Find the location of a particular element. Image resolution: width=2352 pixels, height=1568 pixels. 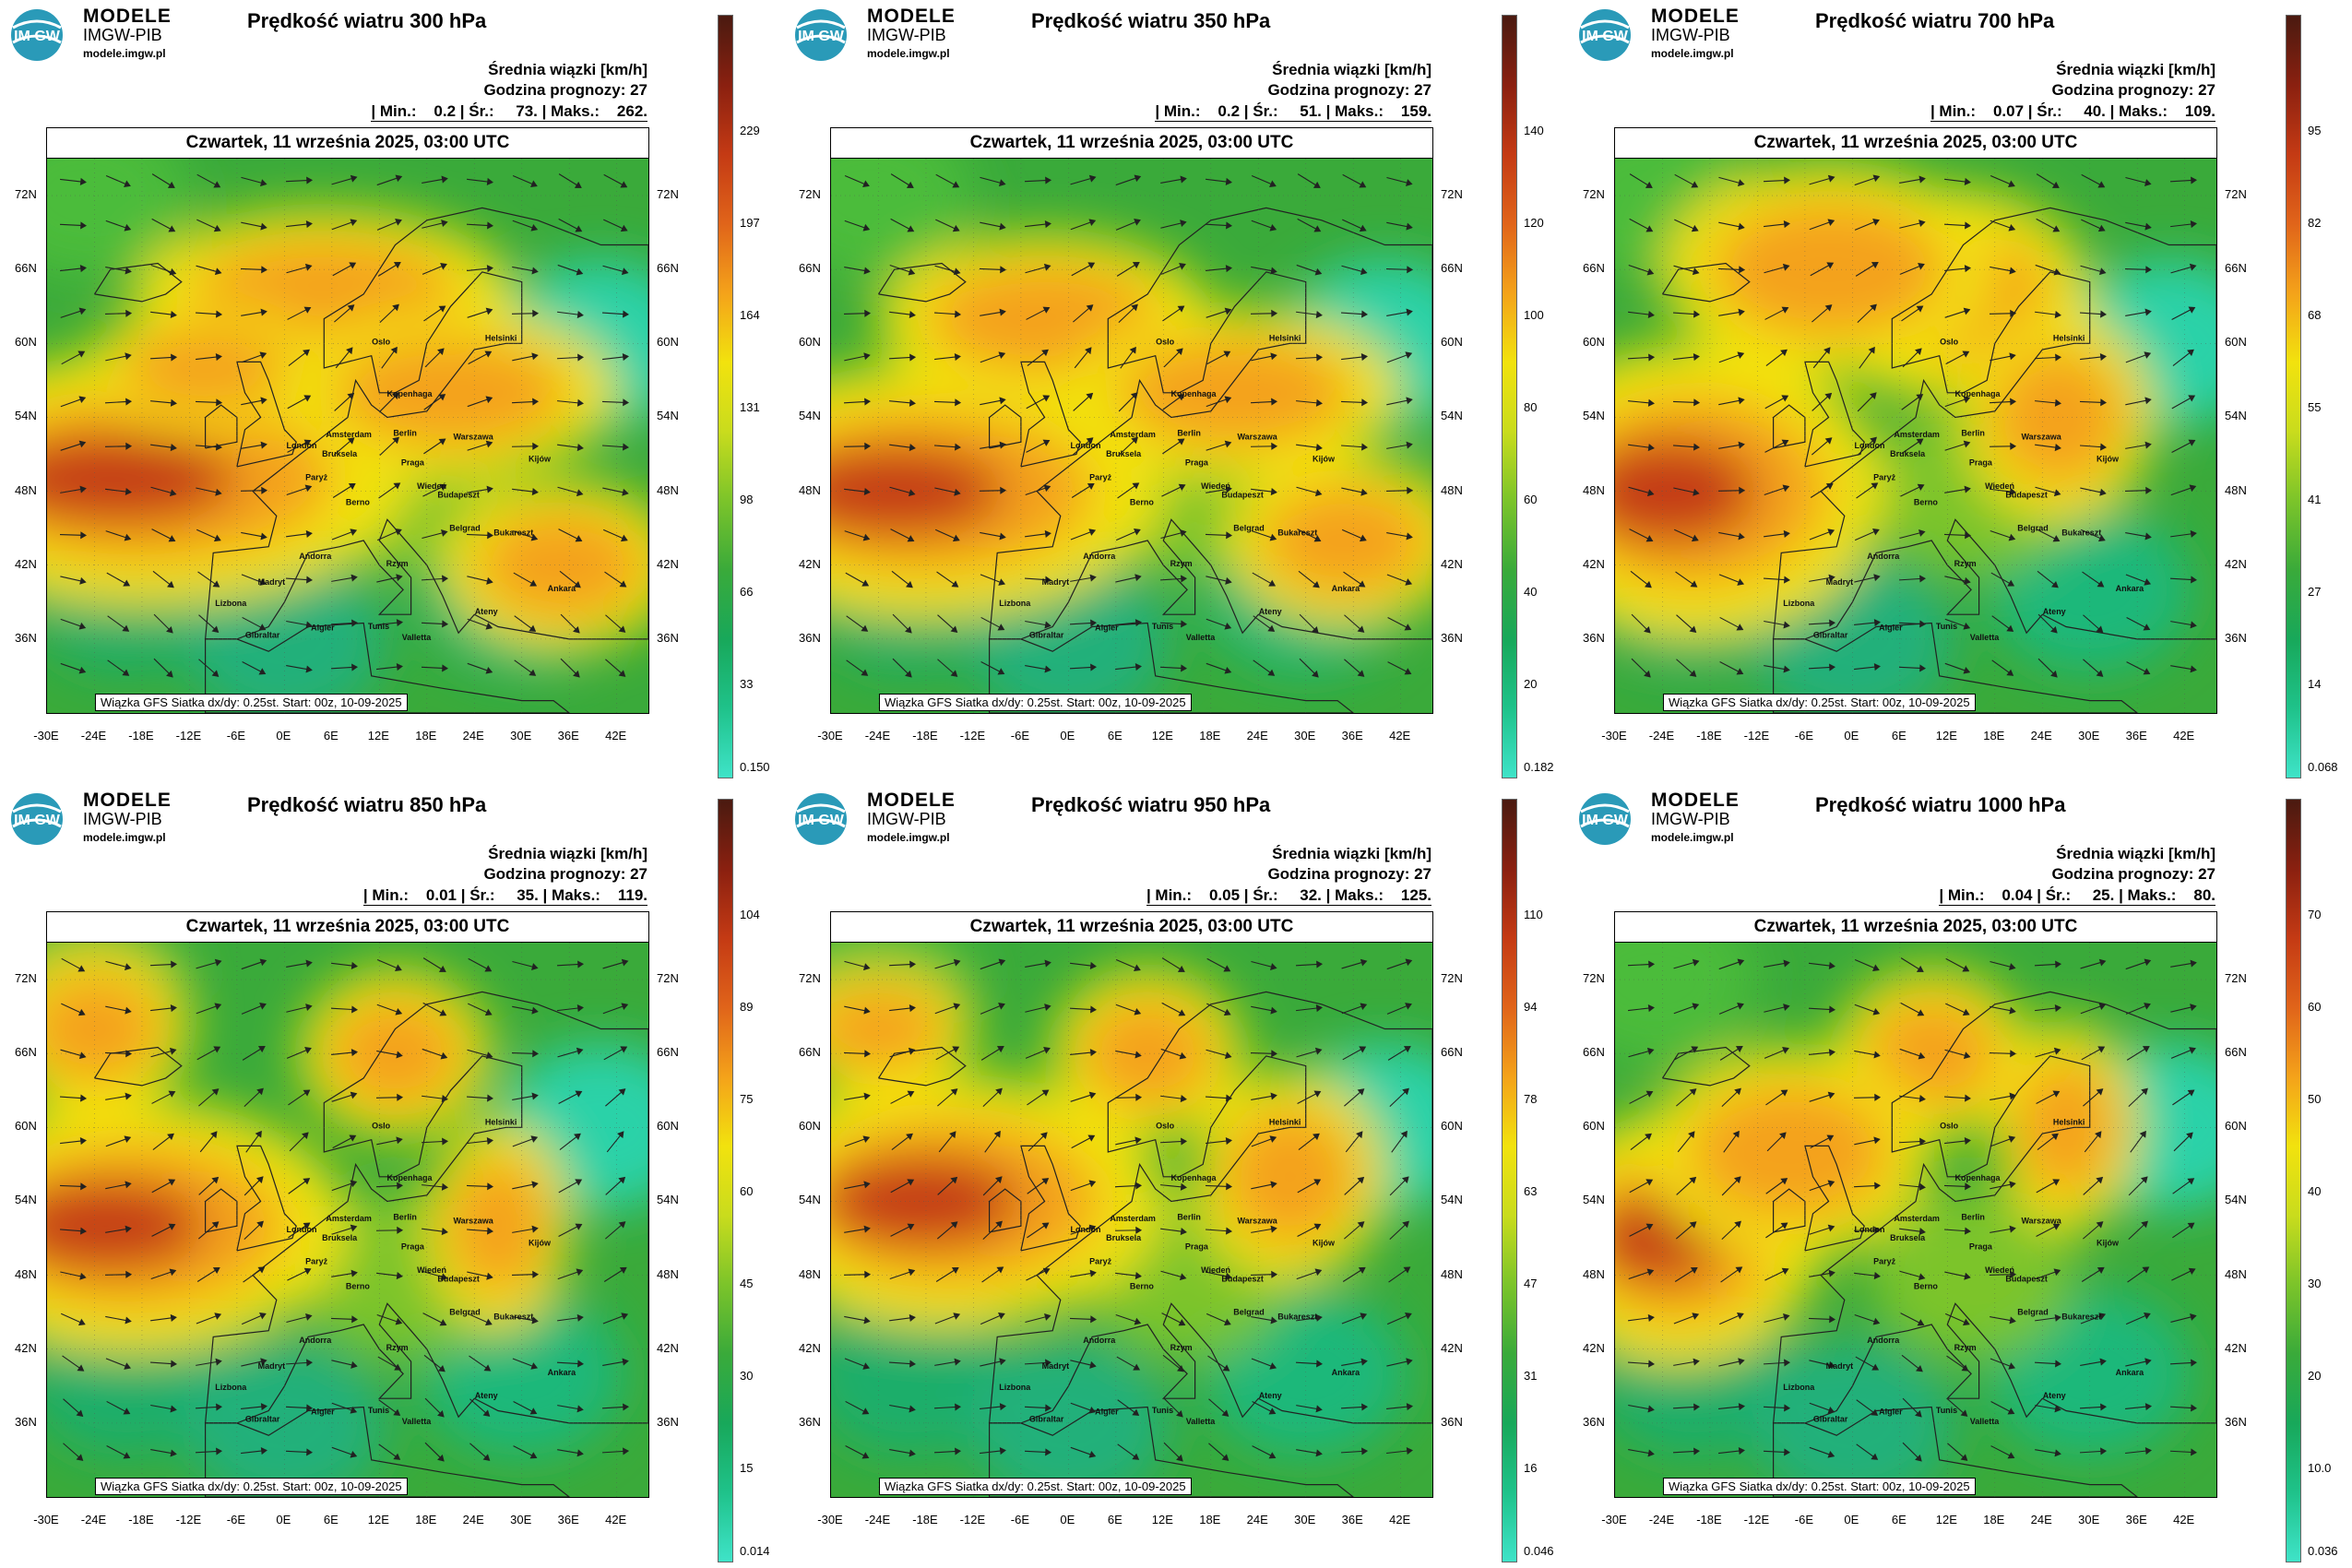

city-label: Oslo is located at coordinates (1165, 1126).